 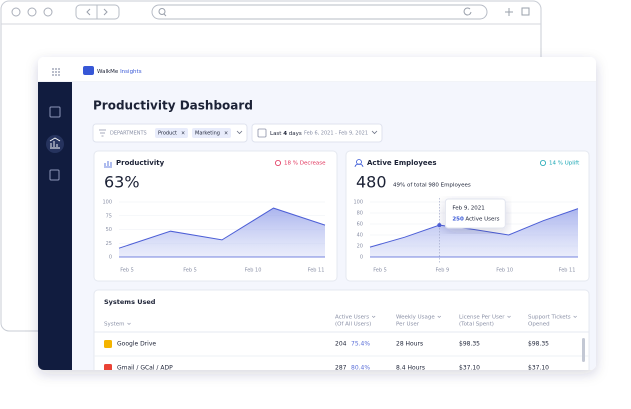 I want to click on y-tick-label: 20, so click(x=360, y=247).